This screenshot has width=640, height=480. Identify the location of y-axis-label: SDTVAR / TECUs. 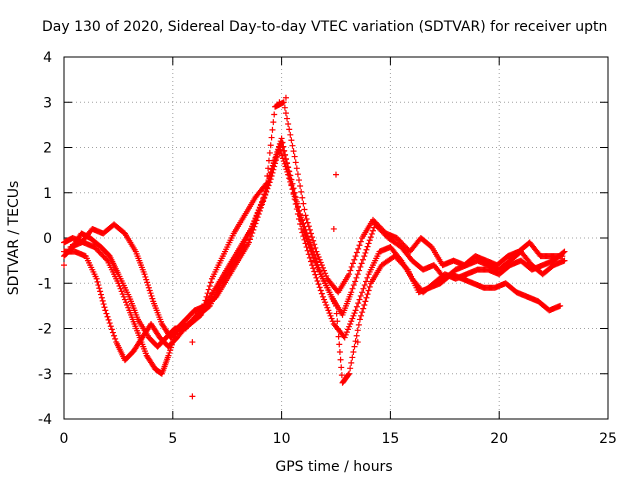
(14, 238).